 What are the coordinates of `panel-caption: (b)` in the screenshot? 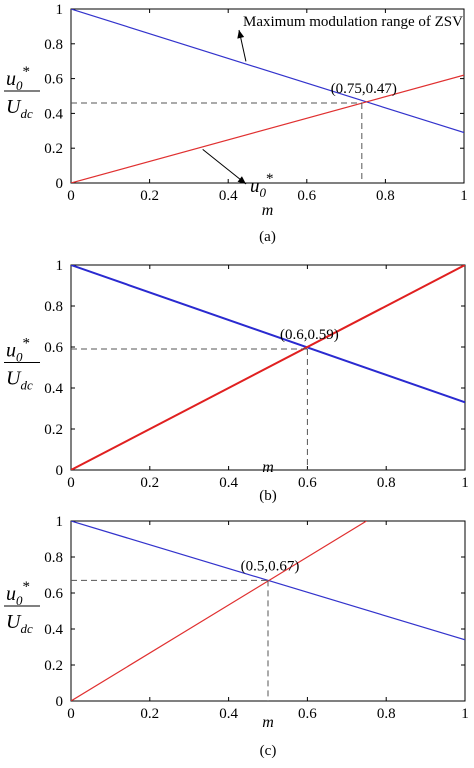 It's located at (268, 496).